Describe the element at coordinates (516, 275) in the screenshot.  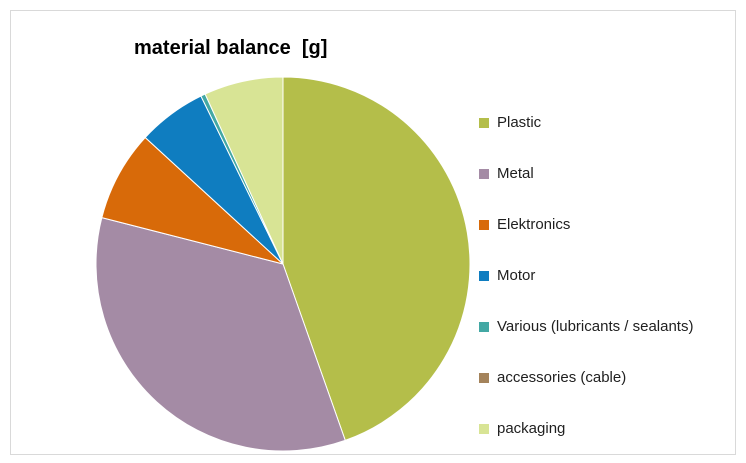
I see `legend-label: Motor` at that location.